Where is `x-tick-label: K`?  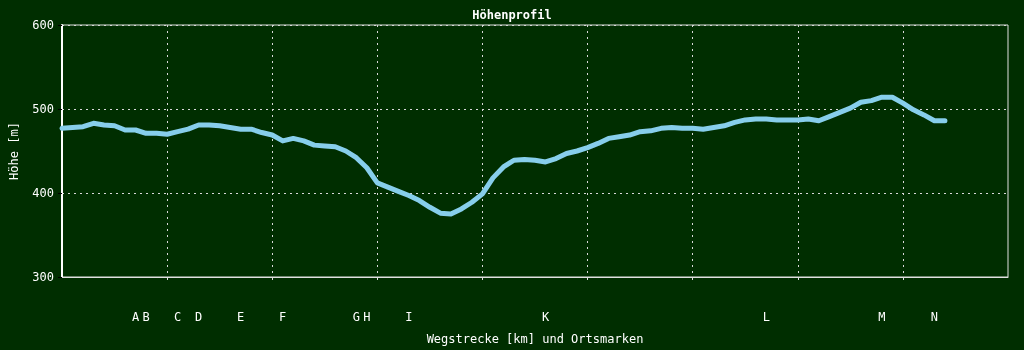
x-tick-label: K is located at coordinates (545, 317).